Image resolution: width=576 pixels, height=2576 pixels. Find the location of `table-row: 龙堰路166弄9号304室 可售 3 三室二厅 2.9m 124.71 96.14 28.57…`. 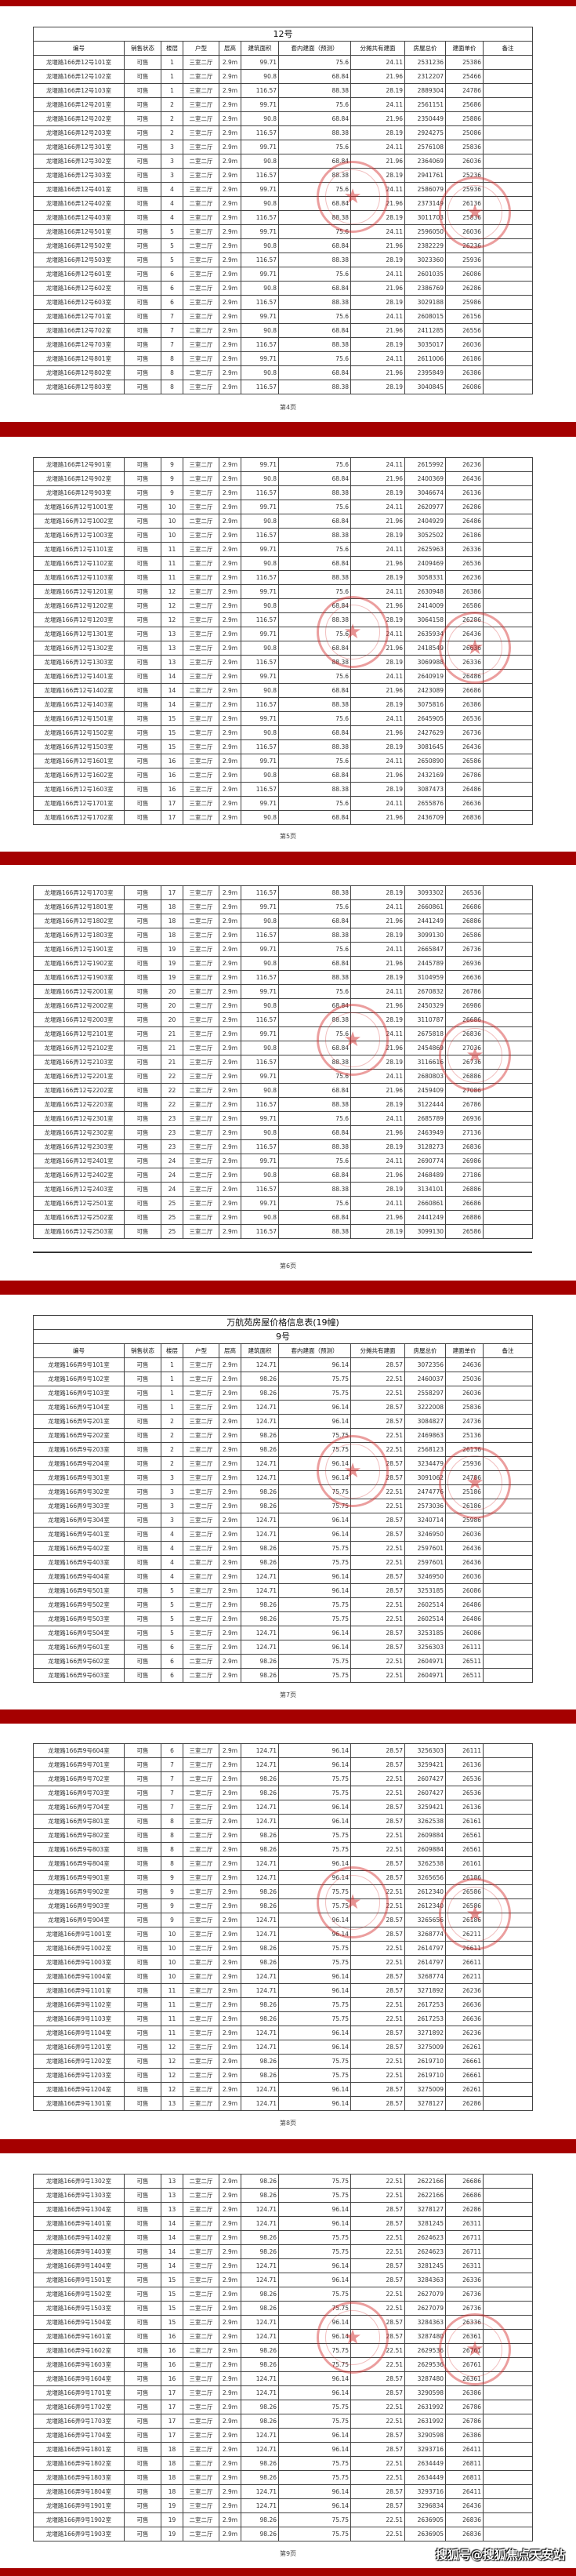

table-row: 龙堰路166弄9号304室 可售 3 三室二厅 2.9m 124.71 96.14 28.57… is located at coordinates (283, 1520).